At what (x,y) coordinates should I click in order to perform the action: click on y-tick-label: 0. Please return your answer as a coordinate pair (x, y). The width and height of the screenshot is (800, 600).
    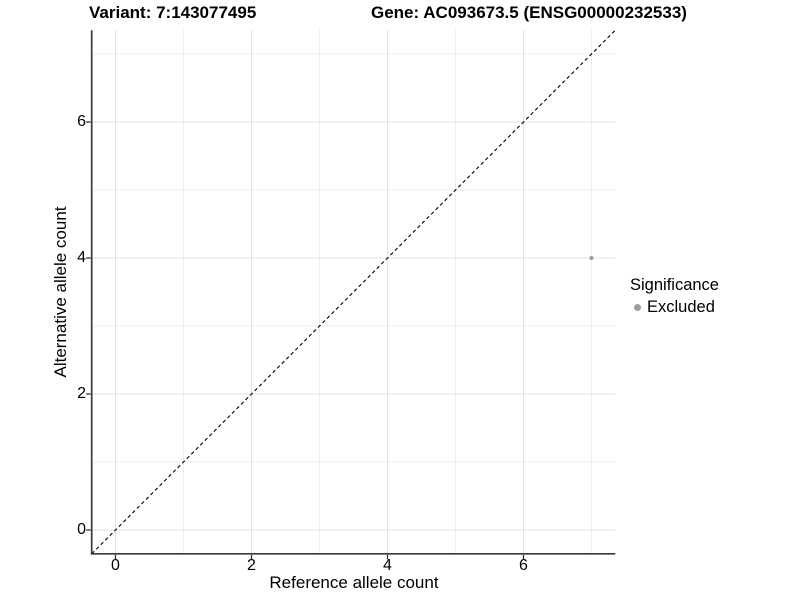
    Looking at the image, I should click on (81, 529).